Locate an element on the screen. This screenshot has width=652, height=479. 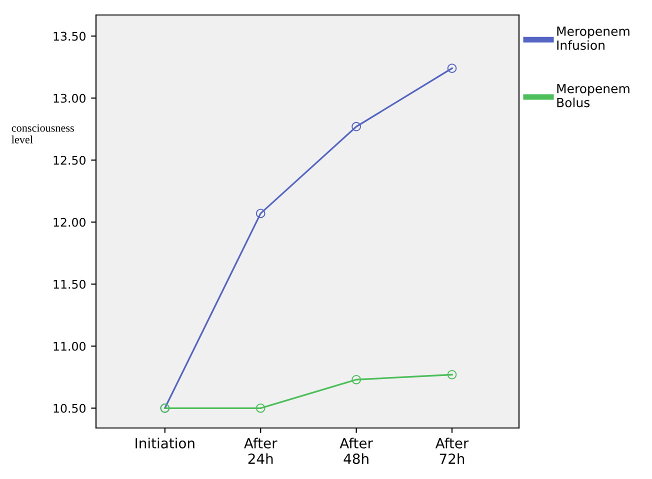
legend-label: Meropenem Bolus is located at coordinates (593, 96).